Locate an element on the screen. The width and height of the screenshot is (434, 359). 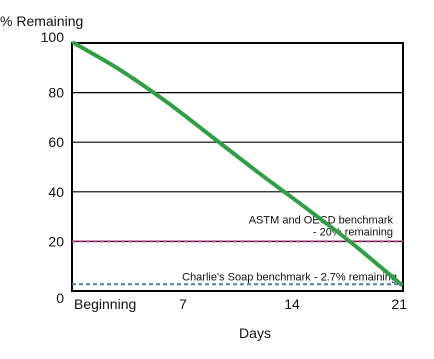
y-axis-title: % Remaining is located at coordinates (41, 21).